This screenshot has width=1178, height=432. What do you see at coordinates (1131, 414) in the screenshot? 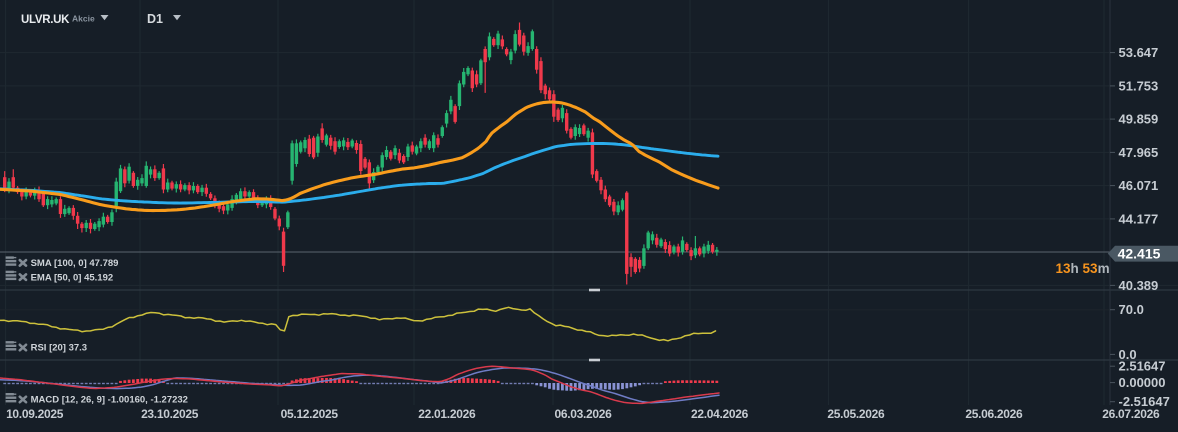
I see `svg-text: 26.07.2026` at bounding box center [1131, 414].